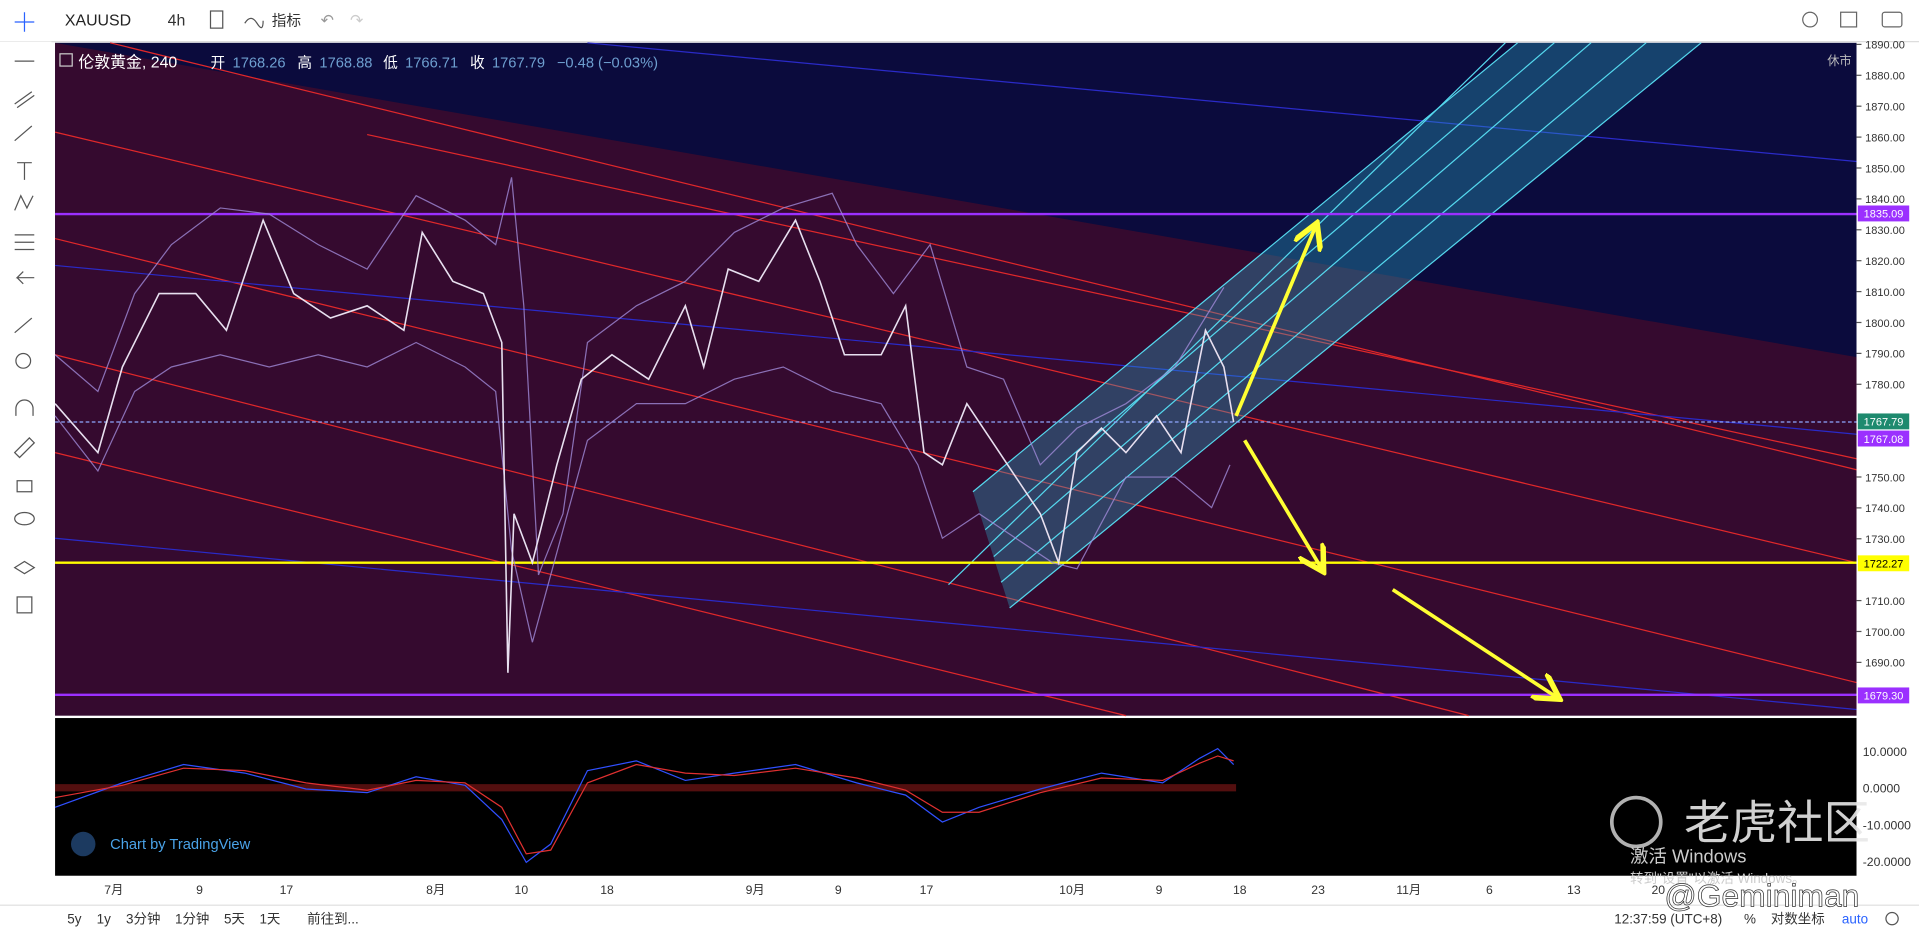  What do you see at coordinates (1668, 919) in the screenshot?
I see `clock: 12:37:59 (UTC+8)` at bounding box center [1668, 919].